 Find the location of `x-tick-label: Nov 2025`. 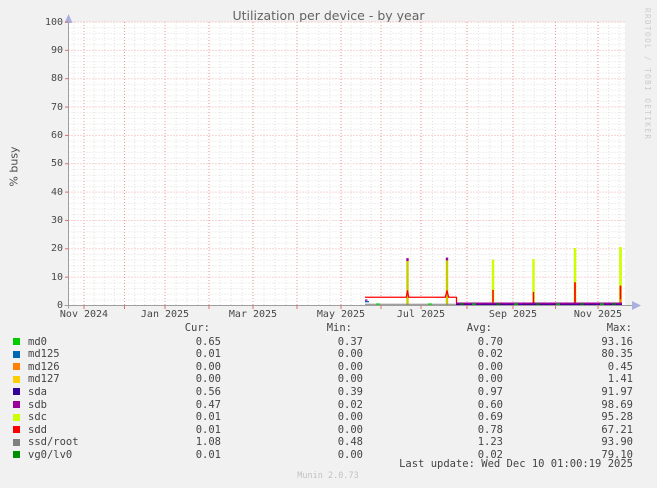

x-tick-label: Nov 2025 is located at coordinates (598, 314).